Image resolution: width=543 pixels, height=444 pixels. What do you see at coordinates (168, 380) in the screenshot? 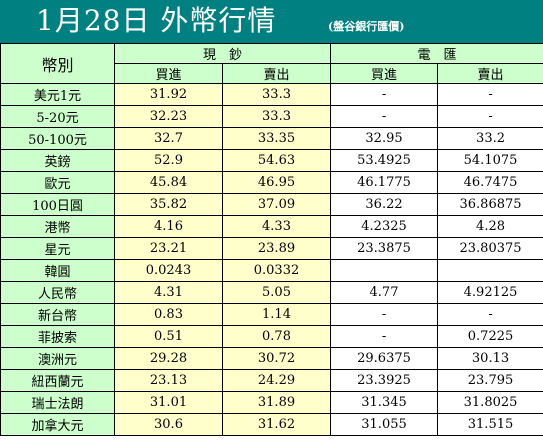
I see `cash-buy-cell: 23.13` at bounding box center [168, 380].